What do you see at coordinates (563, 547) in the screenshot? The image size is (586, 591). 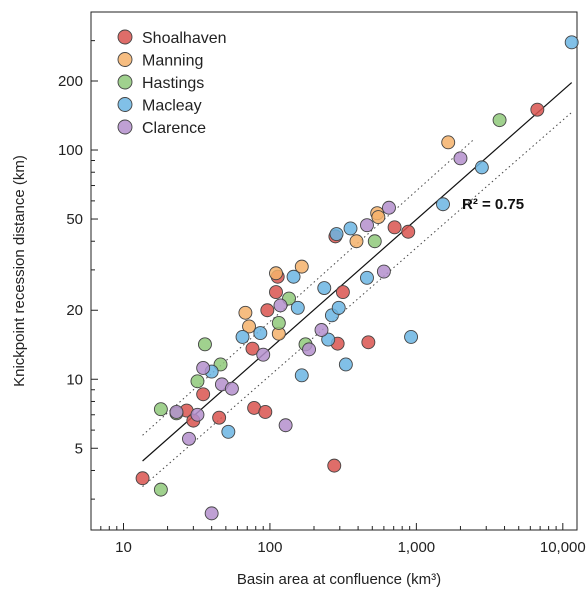 I see `x-tick-label: 10,000` at bounding box center [563, 547].